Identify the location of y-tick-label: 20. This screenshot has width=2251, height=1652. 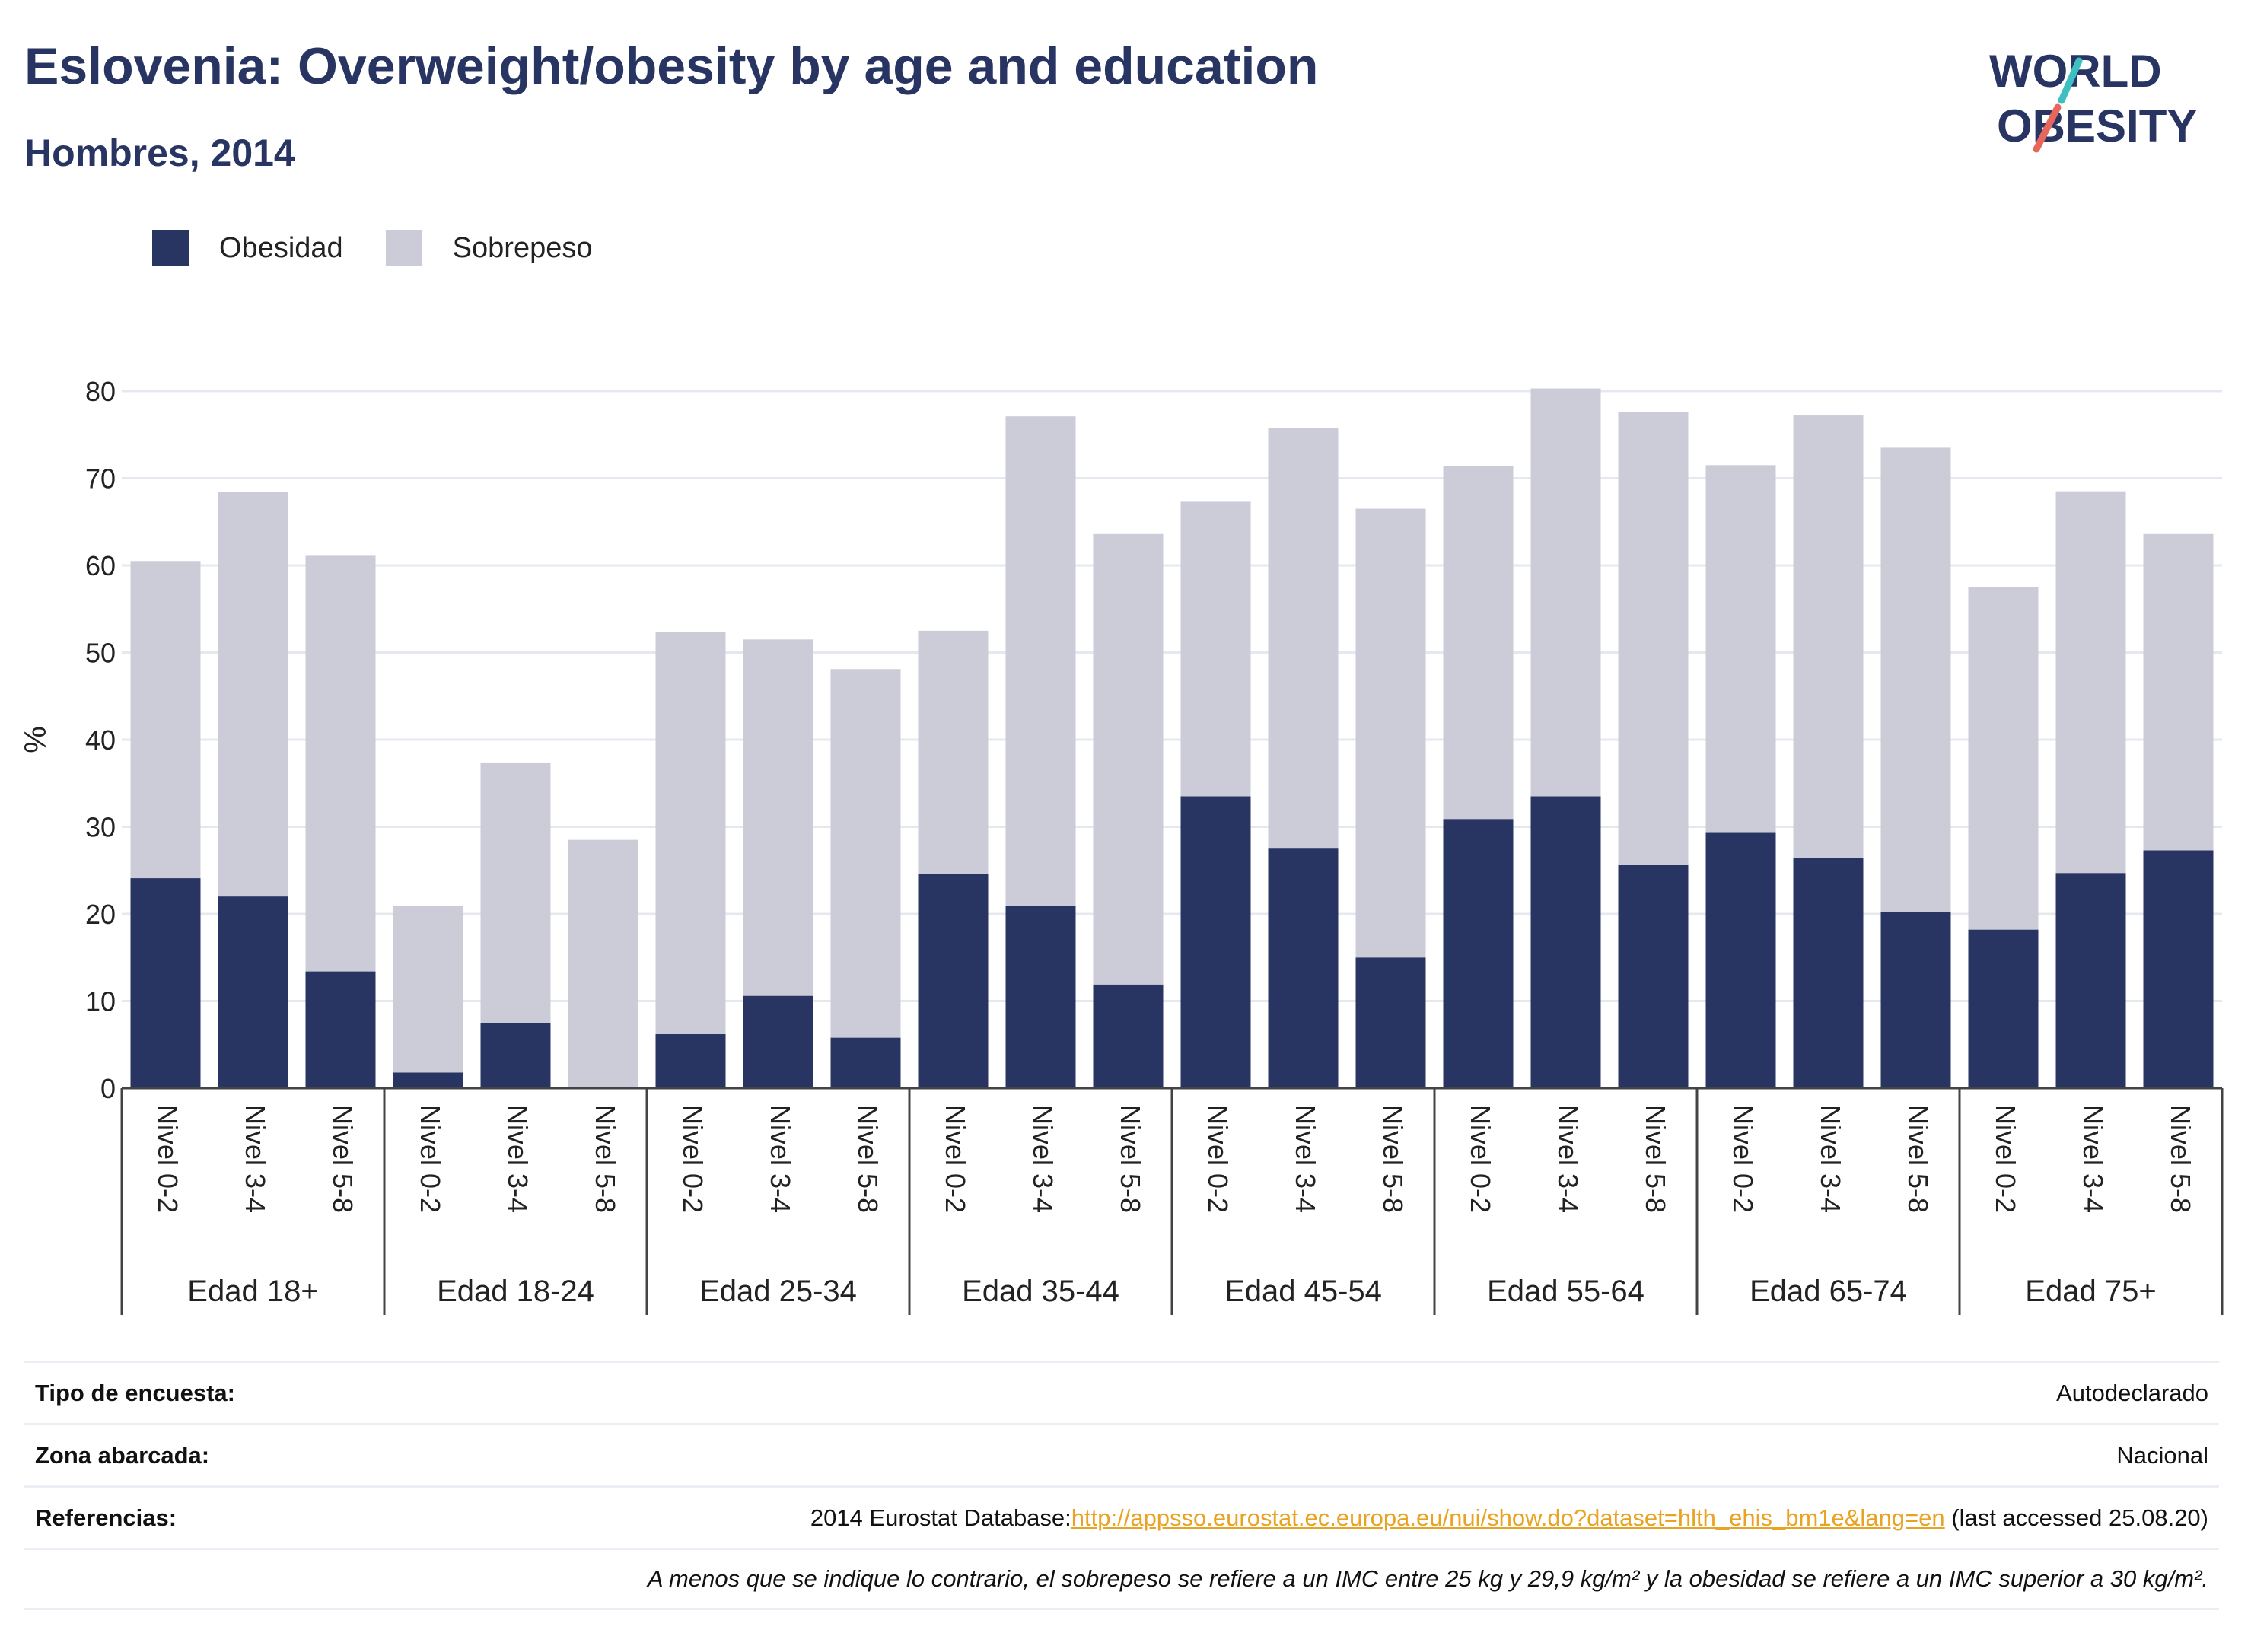
(100, 914).